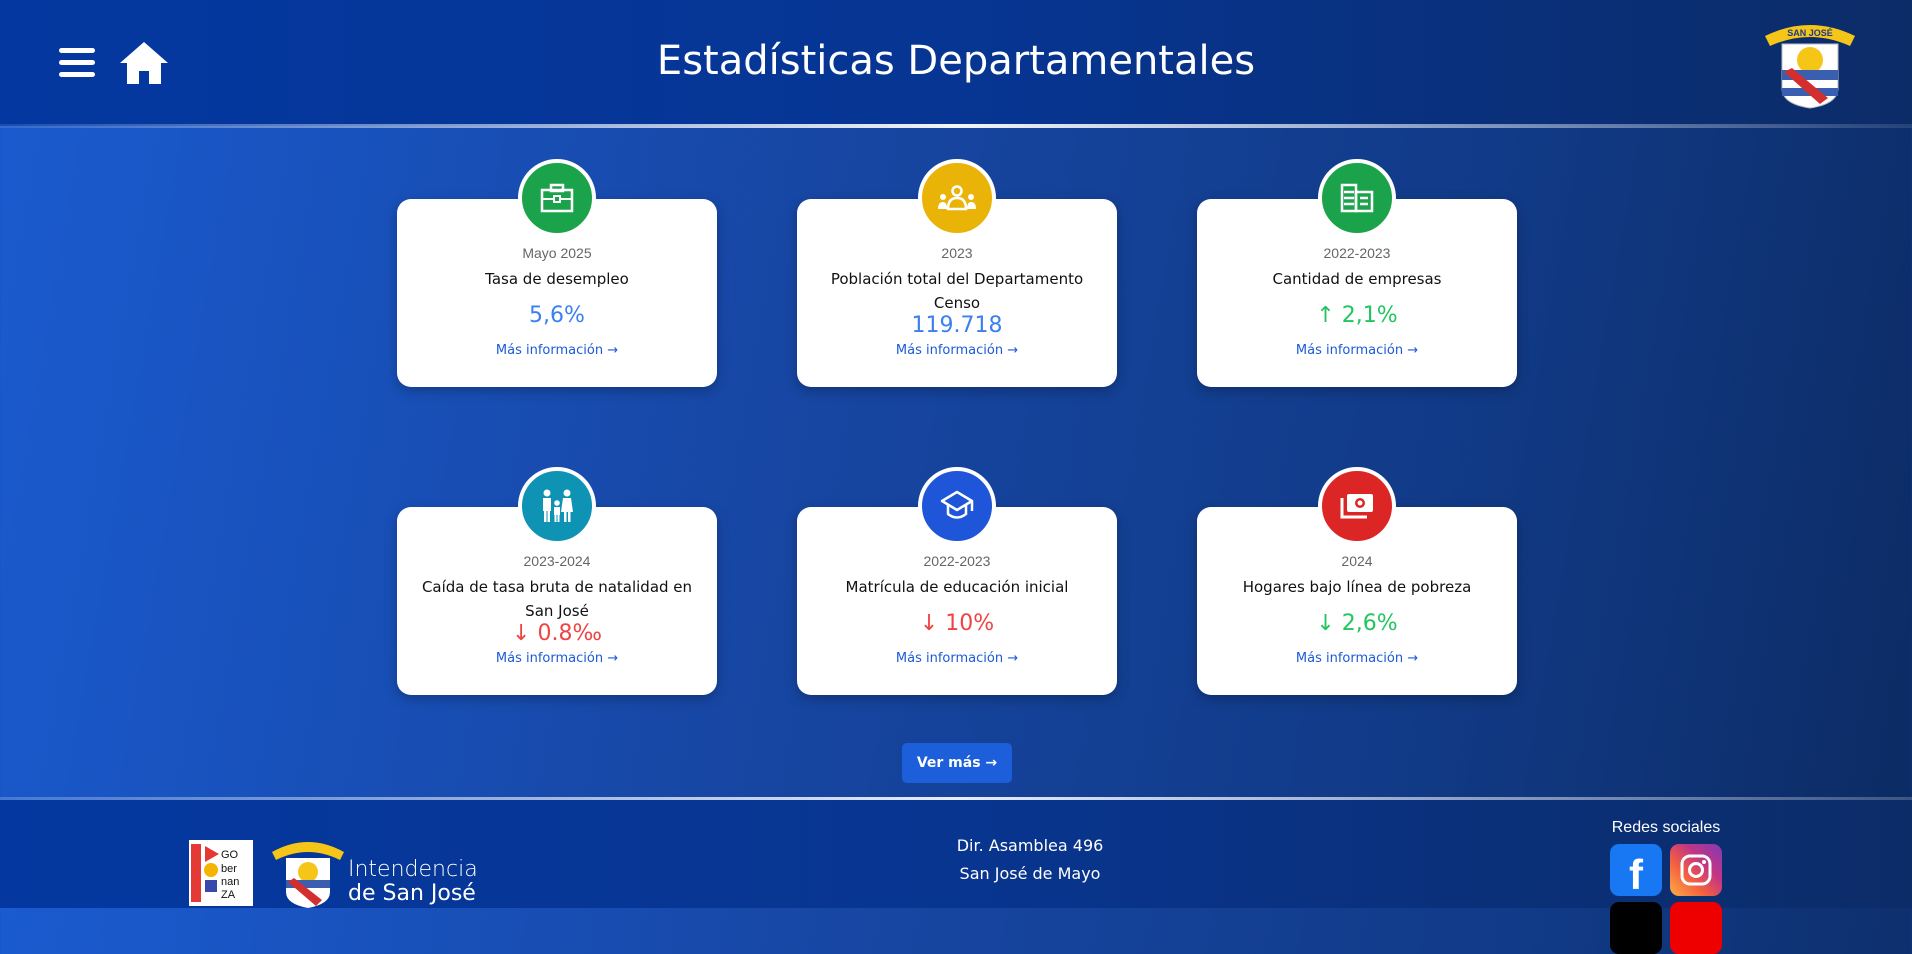  Describe the element at coordinates (1810, 64) in the screenshot. I see `san-jose-crest-logo: SAN JOSÉ` at that location.